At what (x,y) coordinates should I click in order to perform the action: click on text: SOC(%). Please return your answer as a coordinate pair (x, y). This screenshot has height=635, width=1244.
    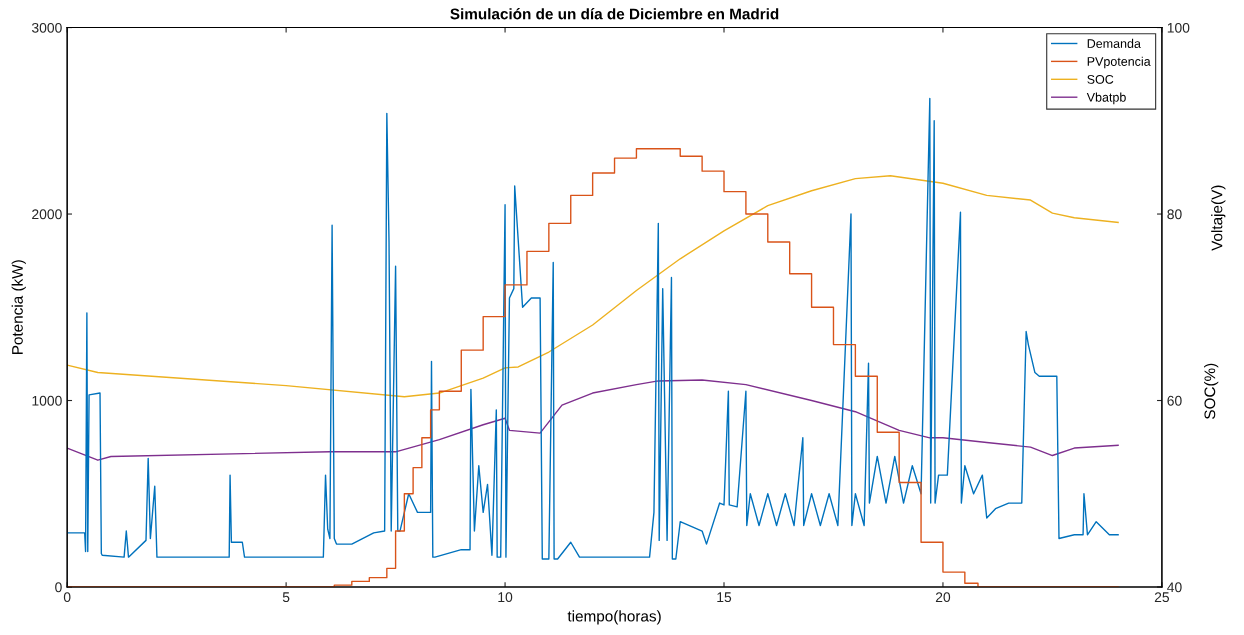
    Looking at the image, I should click on (1211, 391).